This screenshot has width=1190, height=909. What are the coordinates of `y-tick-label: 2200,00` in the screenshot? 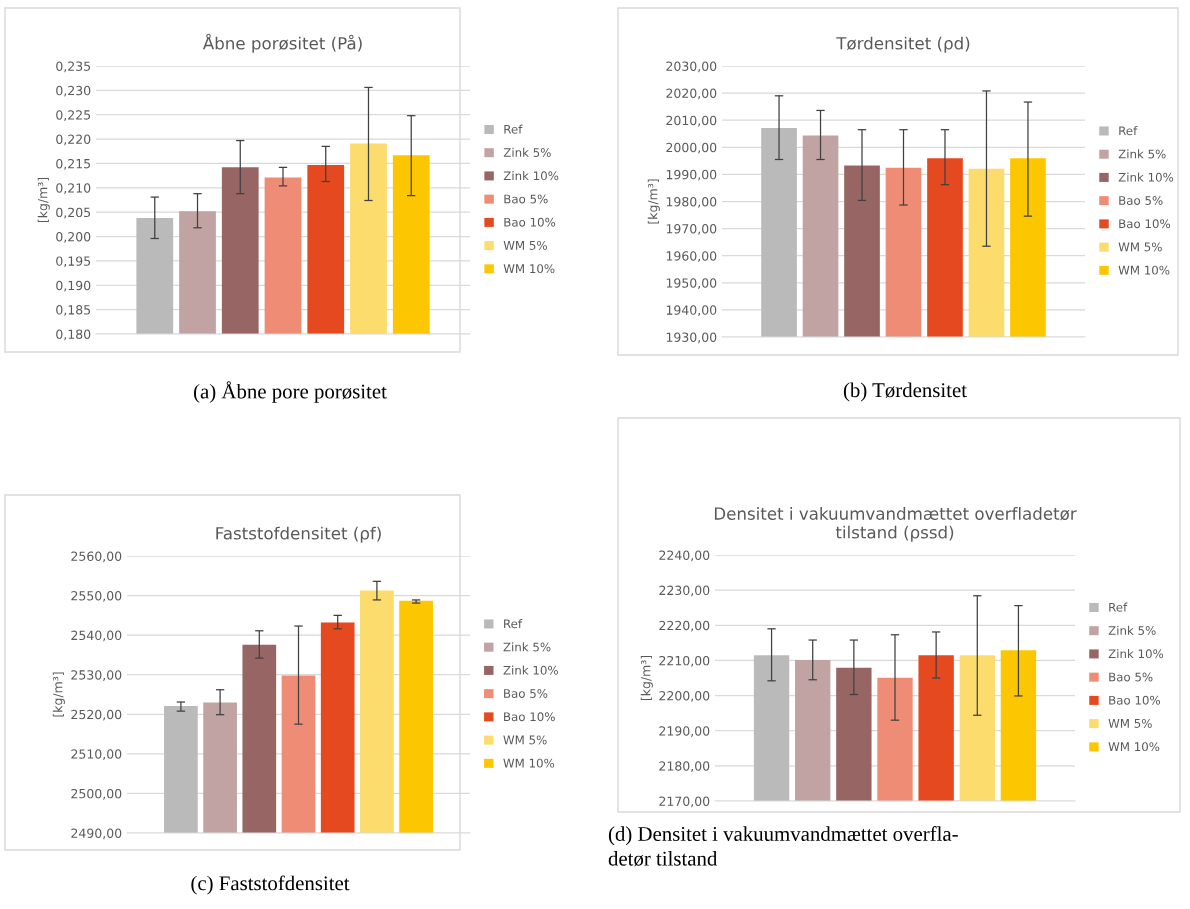 It's located at (684, 696).